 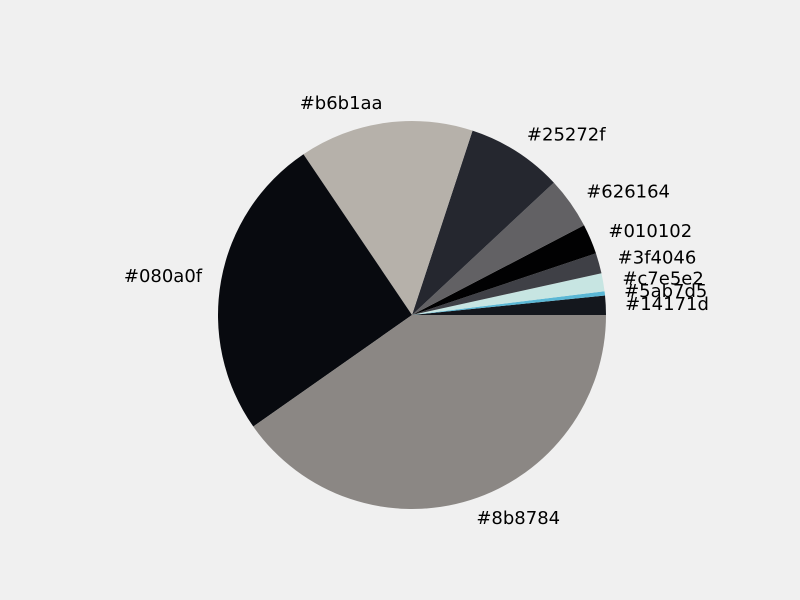 I want to click on slice-label: #c7e5e2, so click(x=662, y=278).